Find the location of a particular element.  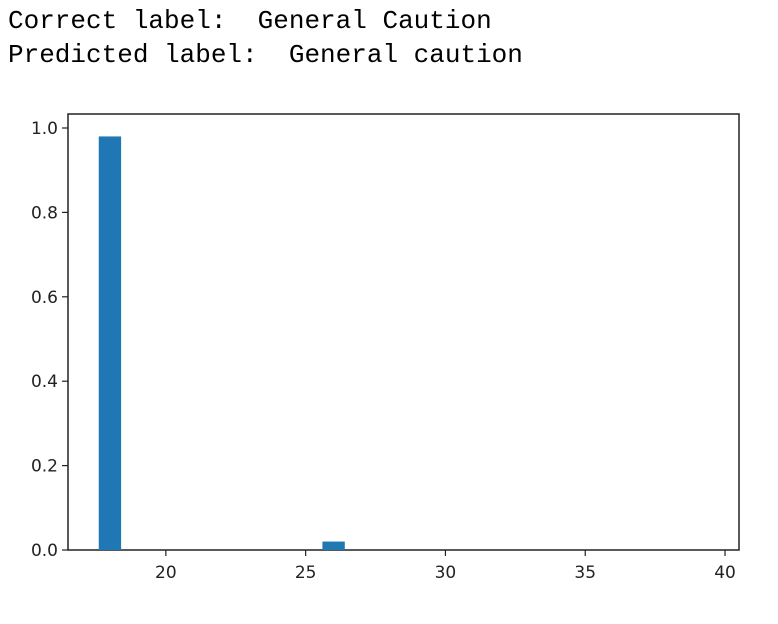

y-tick-label: 0.0 is located at coordinates (44, 551).